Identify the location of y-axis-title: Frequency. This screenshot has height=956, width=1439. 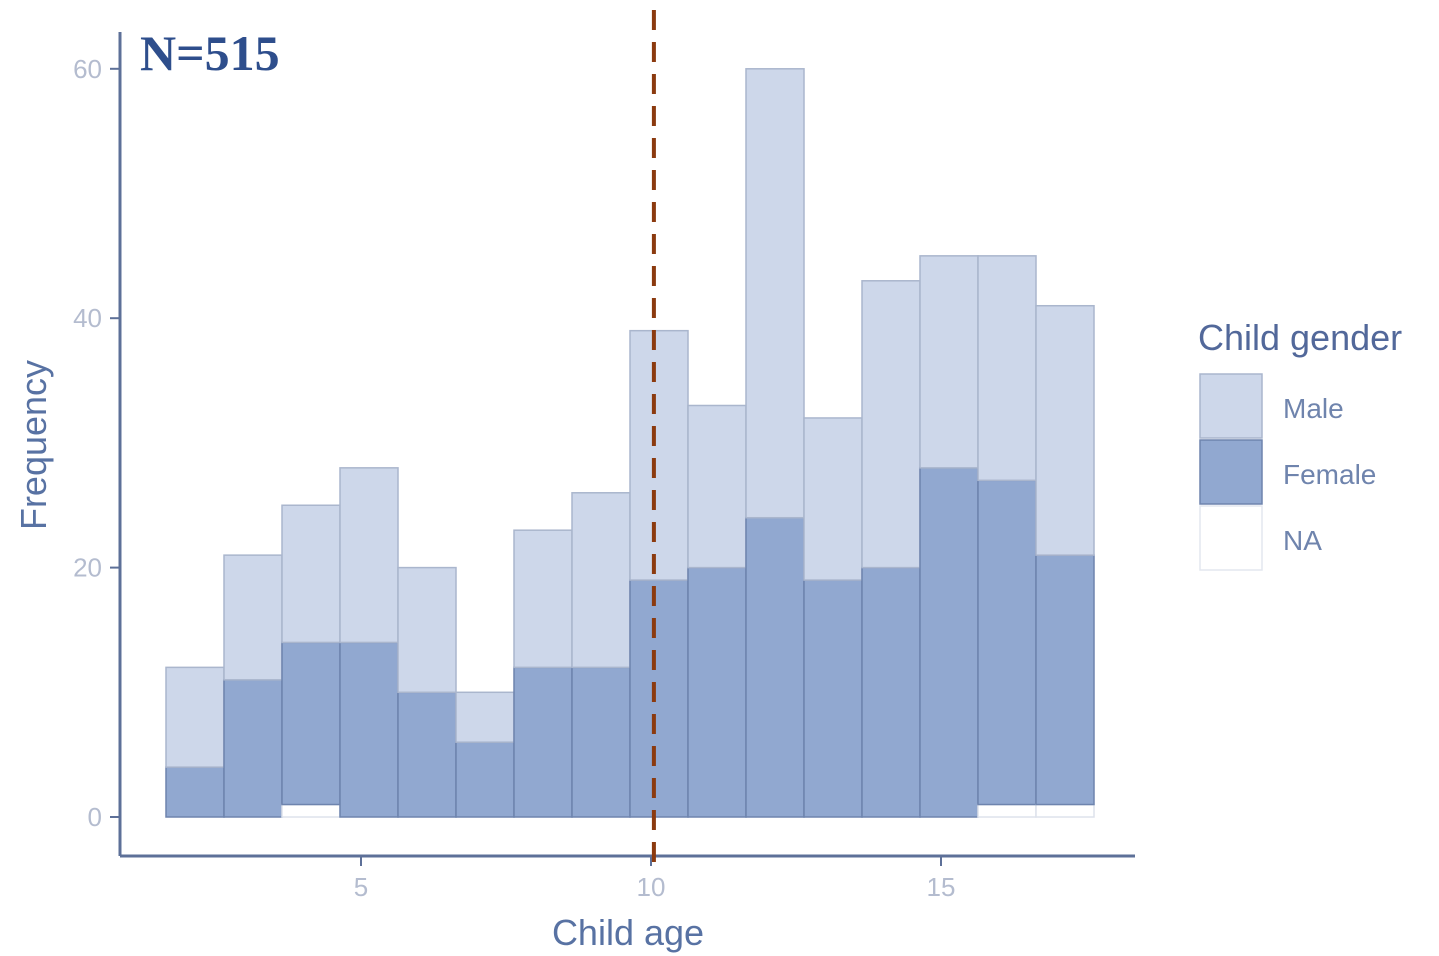
(33, 445).